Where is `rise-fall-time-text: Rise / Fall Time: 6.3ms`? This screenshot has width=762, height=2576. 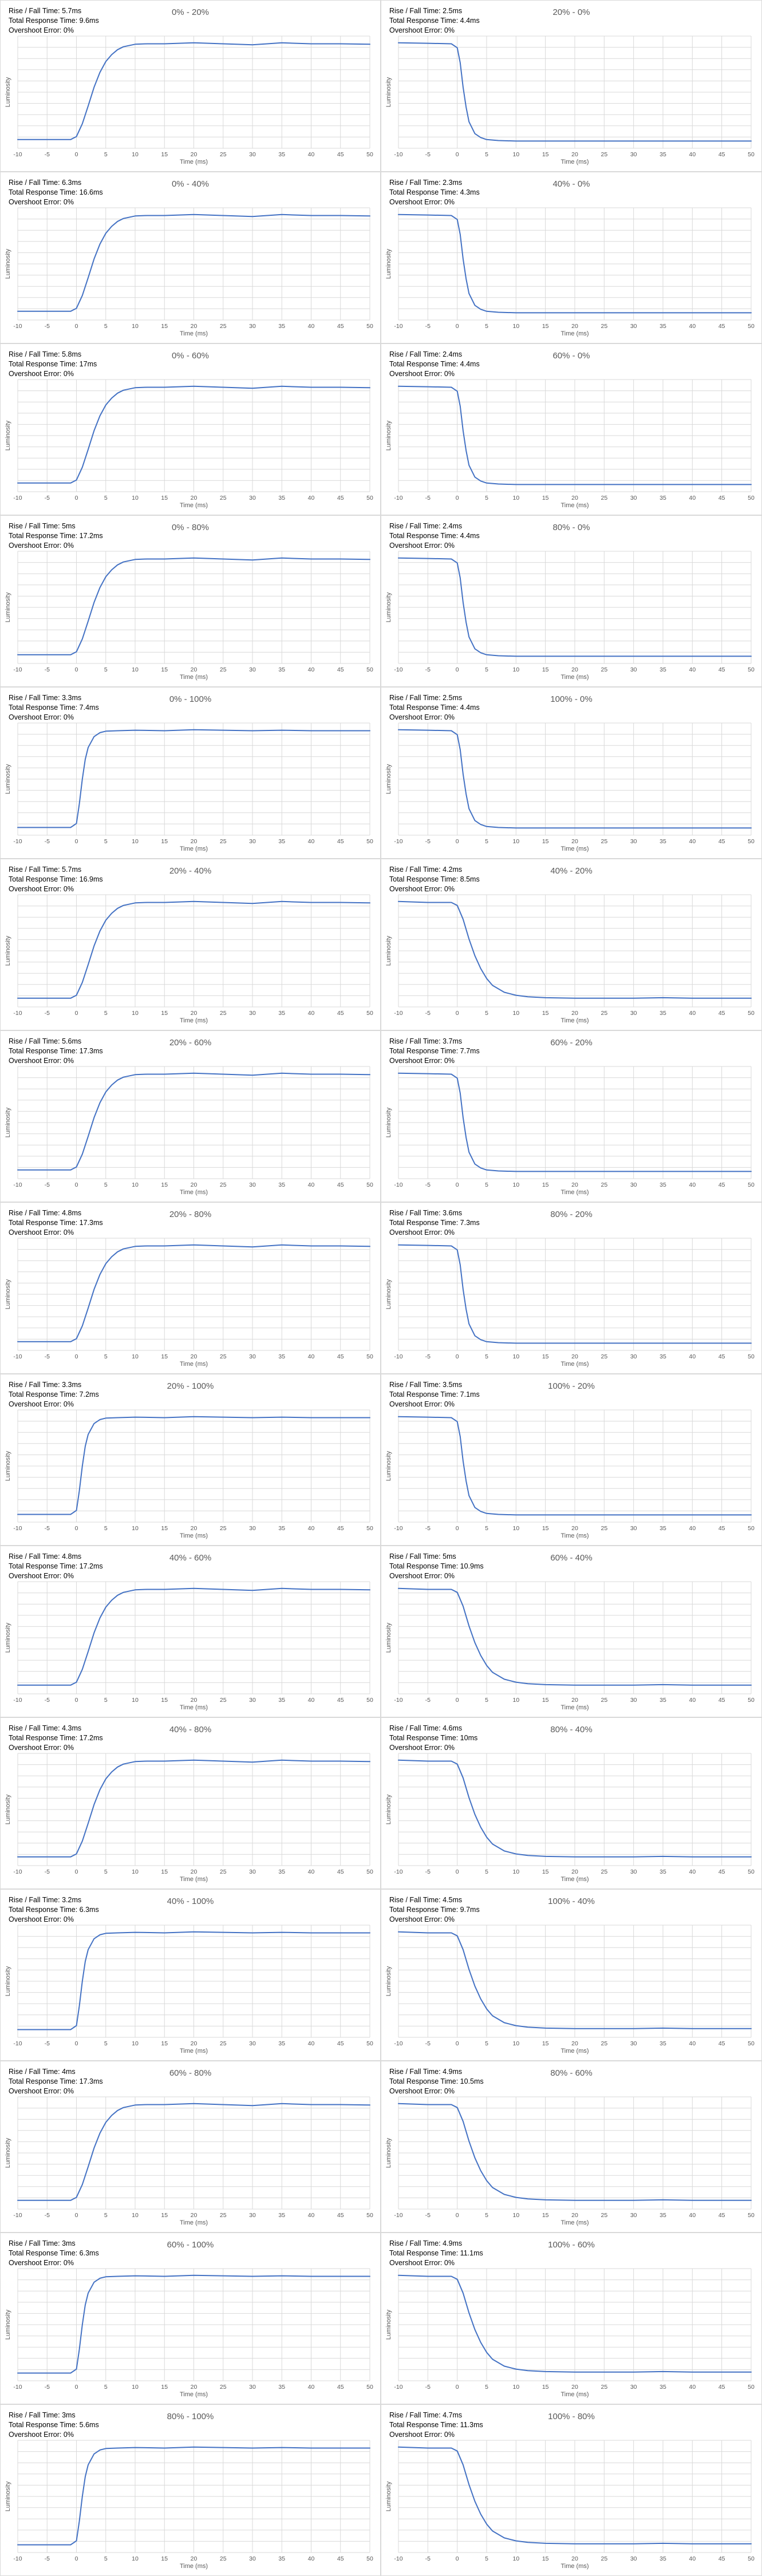 rise-fall-time-text: Rise / Fall Time: 6.3ms is located at coordinates (46, 183).